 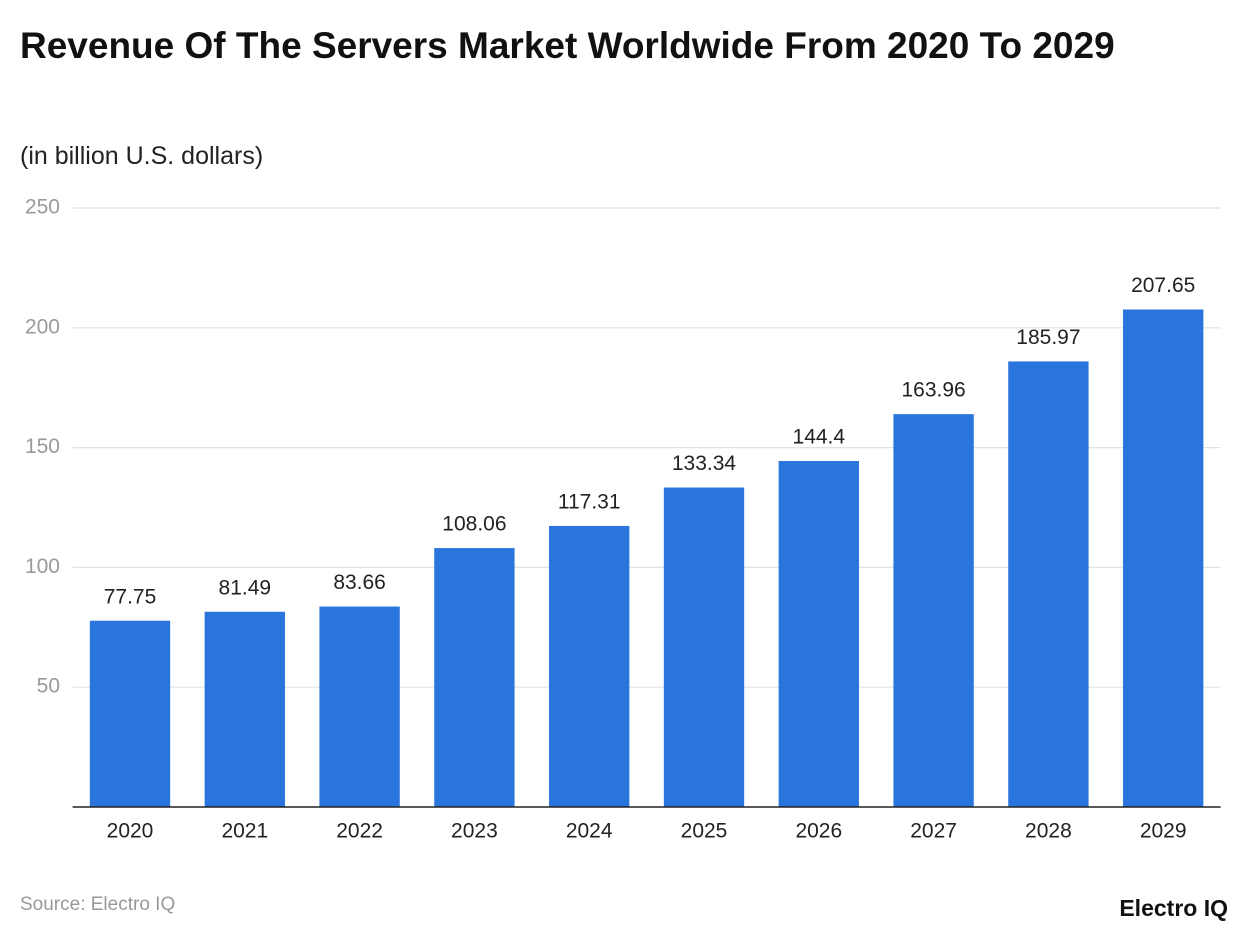 What do you see at coordinates (704, 463) in the screenshot?
I see `value-label: 133.34` at bounding box center [704, 463].